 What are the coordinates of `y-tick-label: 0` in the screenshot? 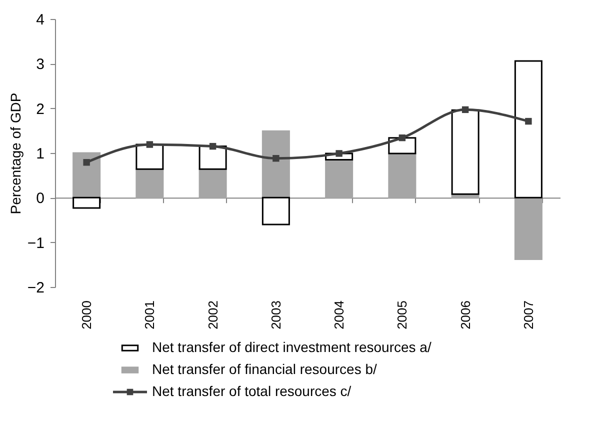 It's located at (40, 199).